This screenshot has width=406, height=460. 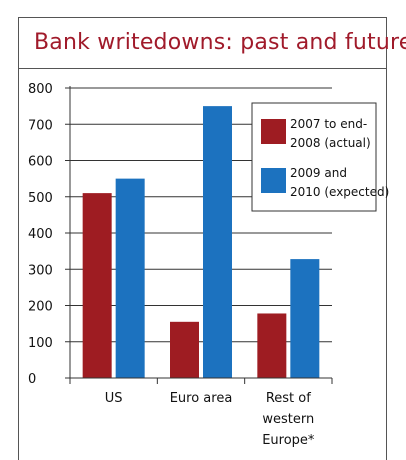 What do you see at coordinates (40, 125) in the screenshot?
I see `y-tick-label: 700` at bounding box center [40, 125].